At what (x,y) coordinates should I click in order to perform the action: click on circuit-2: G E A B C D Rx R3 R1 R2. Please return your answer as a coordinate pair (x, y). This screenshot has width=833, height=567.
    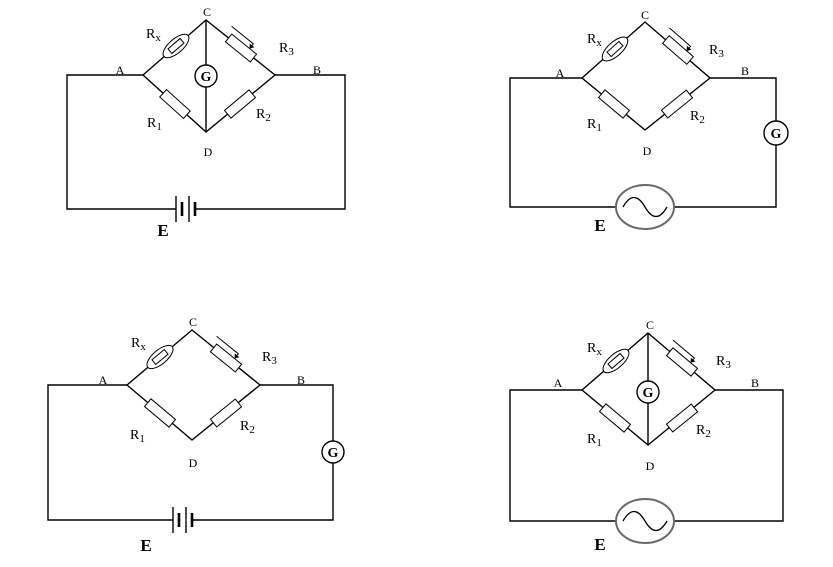
    Looking at the image, I should click on (649, 121).